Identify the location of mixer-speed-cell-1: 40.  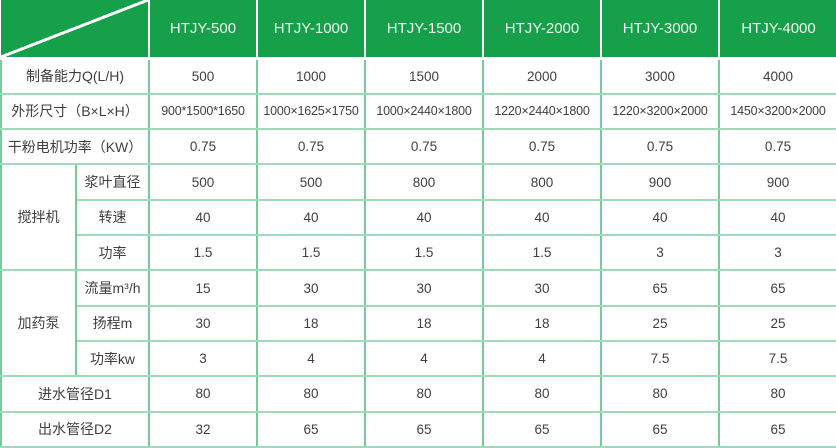
(311, 217).